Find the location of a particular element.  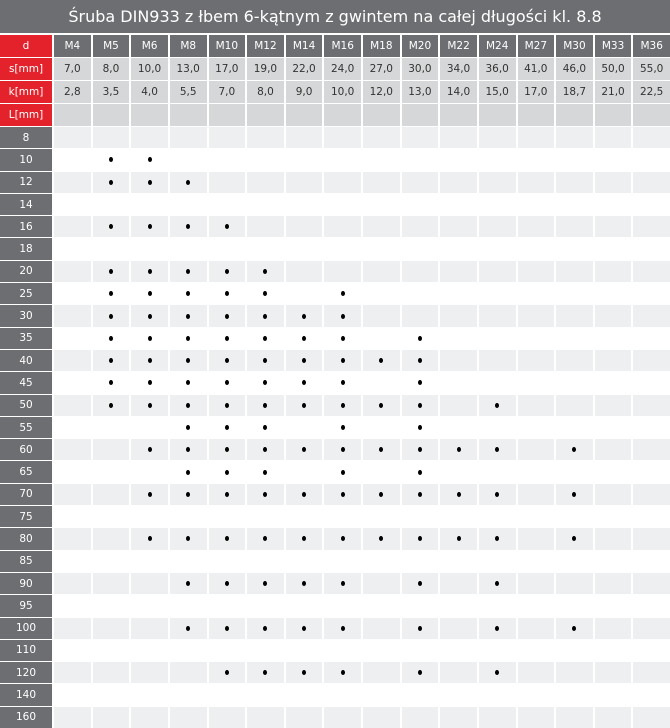

length-label: 70 is located at coordinates (26, 494).